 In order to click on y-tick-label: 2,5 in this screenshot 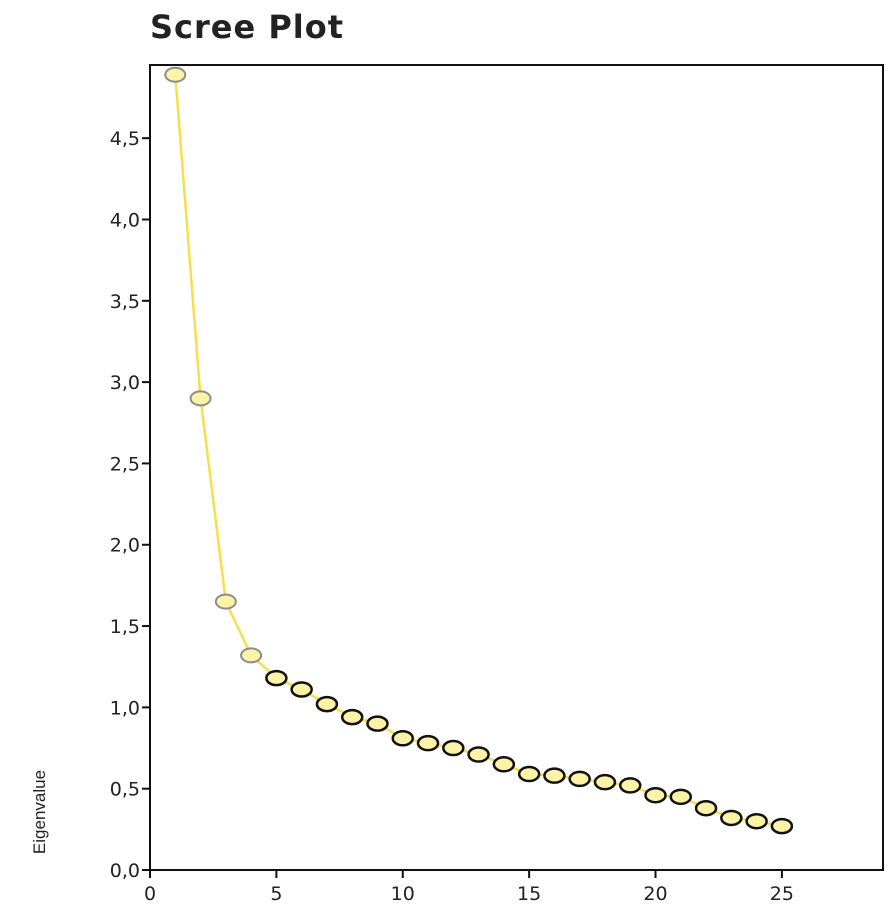, I will do `click(125, 464)`.